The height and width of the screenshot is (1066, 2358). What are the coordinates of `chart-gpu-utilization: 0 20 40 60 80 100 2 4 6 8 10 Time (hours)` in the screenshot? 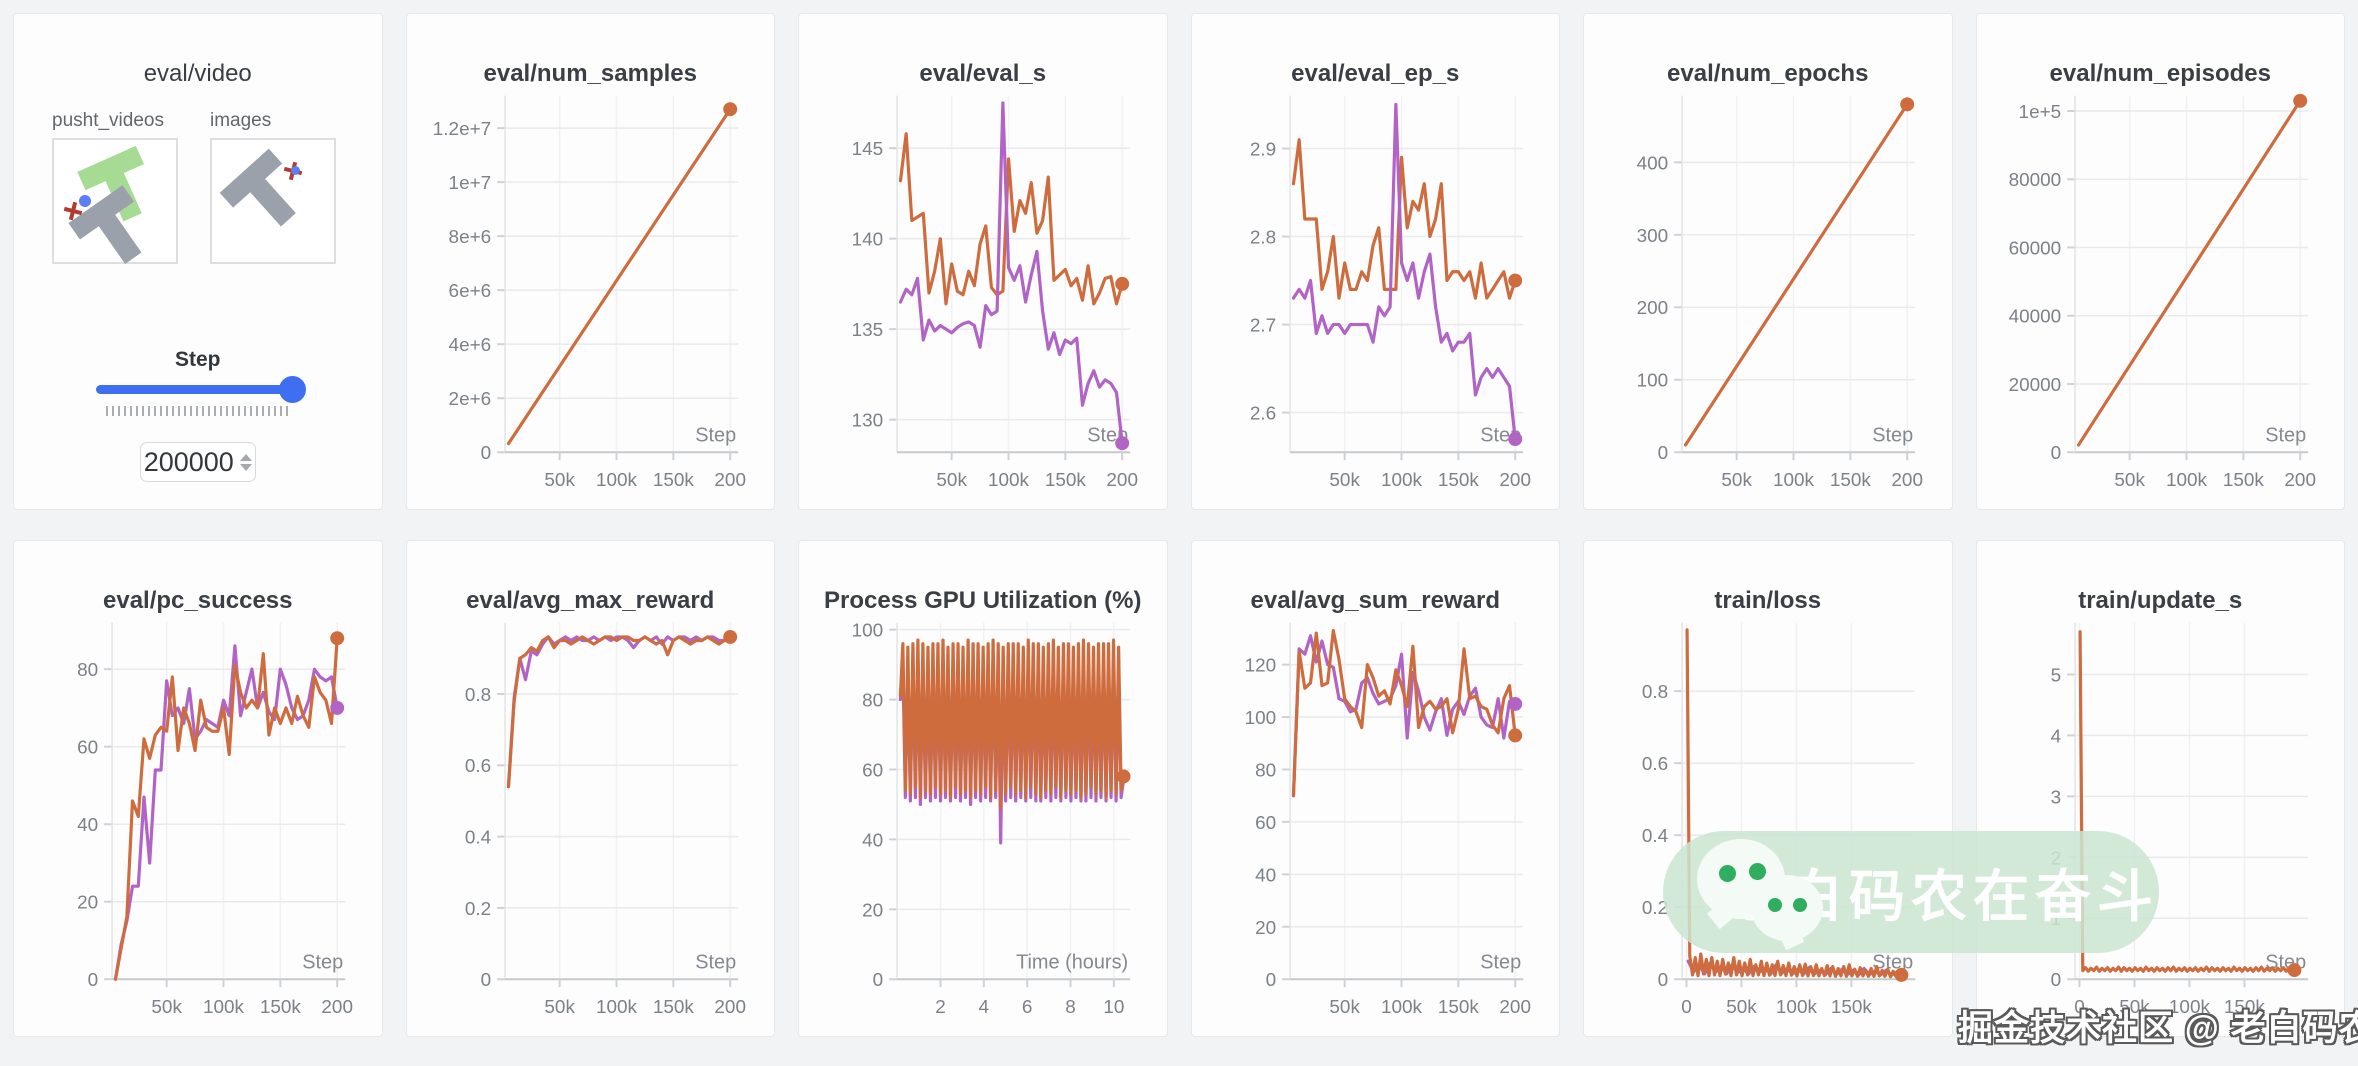 It's located at (983, 788).